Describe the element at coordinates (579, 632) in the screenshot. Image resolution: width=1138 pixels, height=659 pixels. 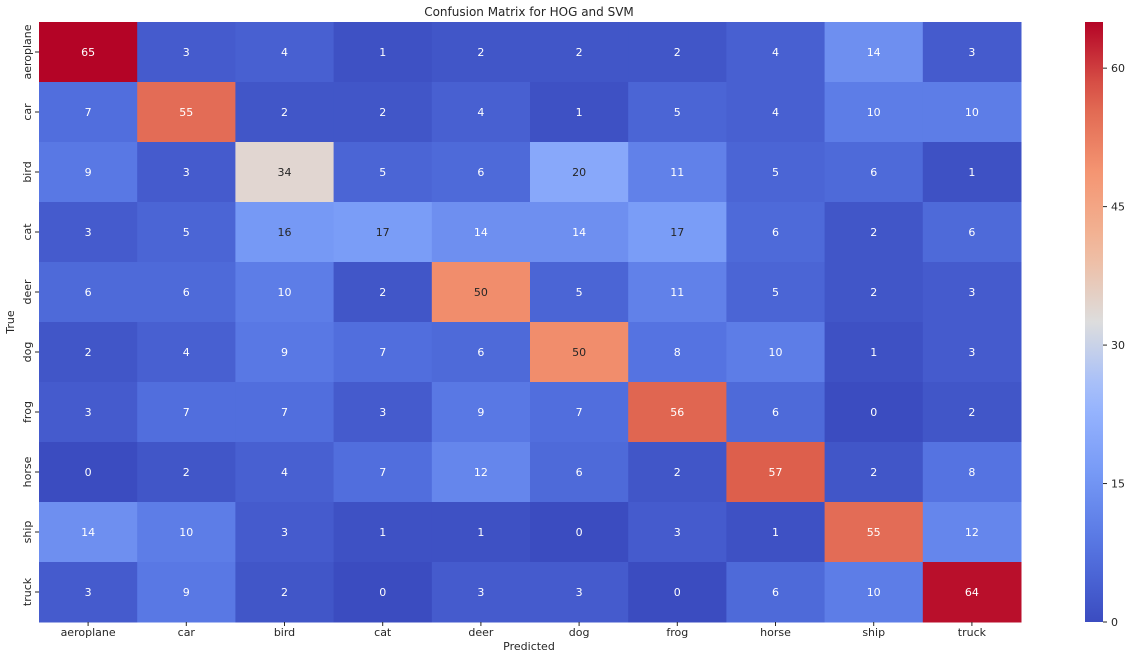
I see `x-tick-label: dog` at that location.